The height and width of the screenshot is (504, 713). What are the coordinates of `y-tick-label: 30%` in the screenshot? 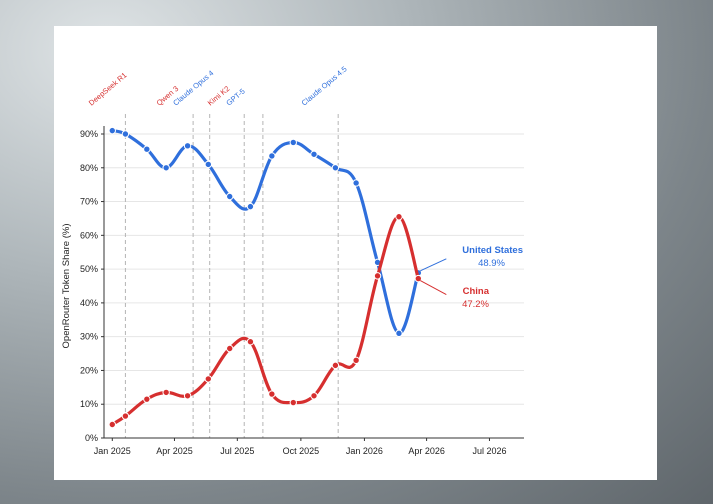 It's located at (89, 337).